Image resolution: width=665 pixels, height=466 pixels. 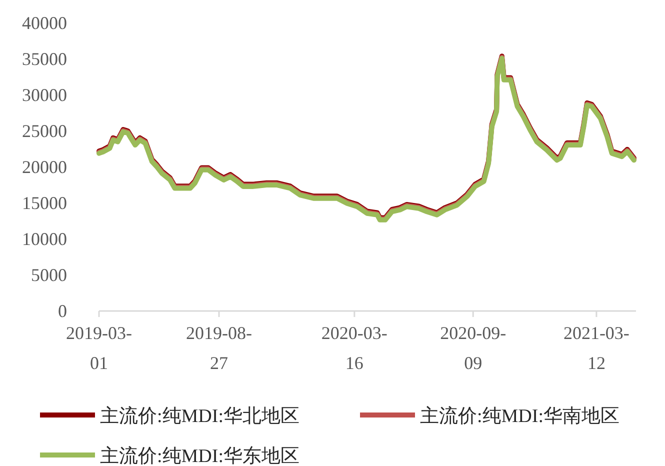 What do you see at coordinates (44, 23) in the screenshot?
I see `y-tick-label: 40000` at bounding box center [44, 23].